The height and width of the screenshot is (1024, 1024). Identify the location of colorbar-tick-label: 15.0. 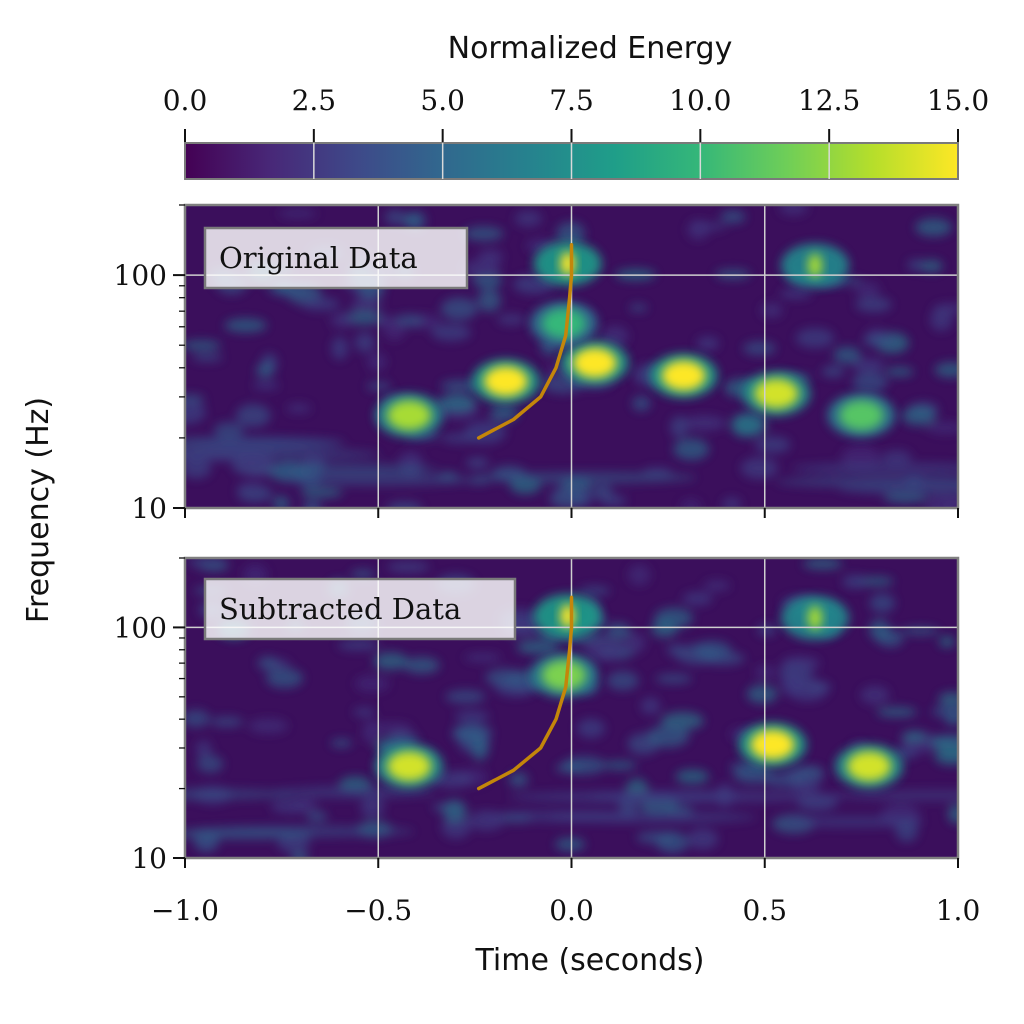
(958, 100).